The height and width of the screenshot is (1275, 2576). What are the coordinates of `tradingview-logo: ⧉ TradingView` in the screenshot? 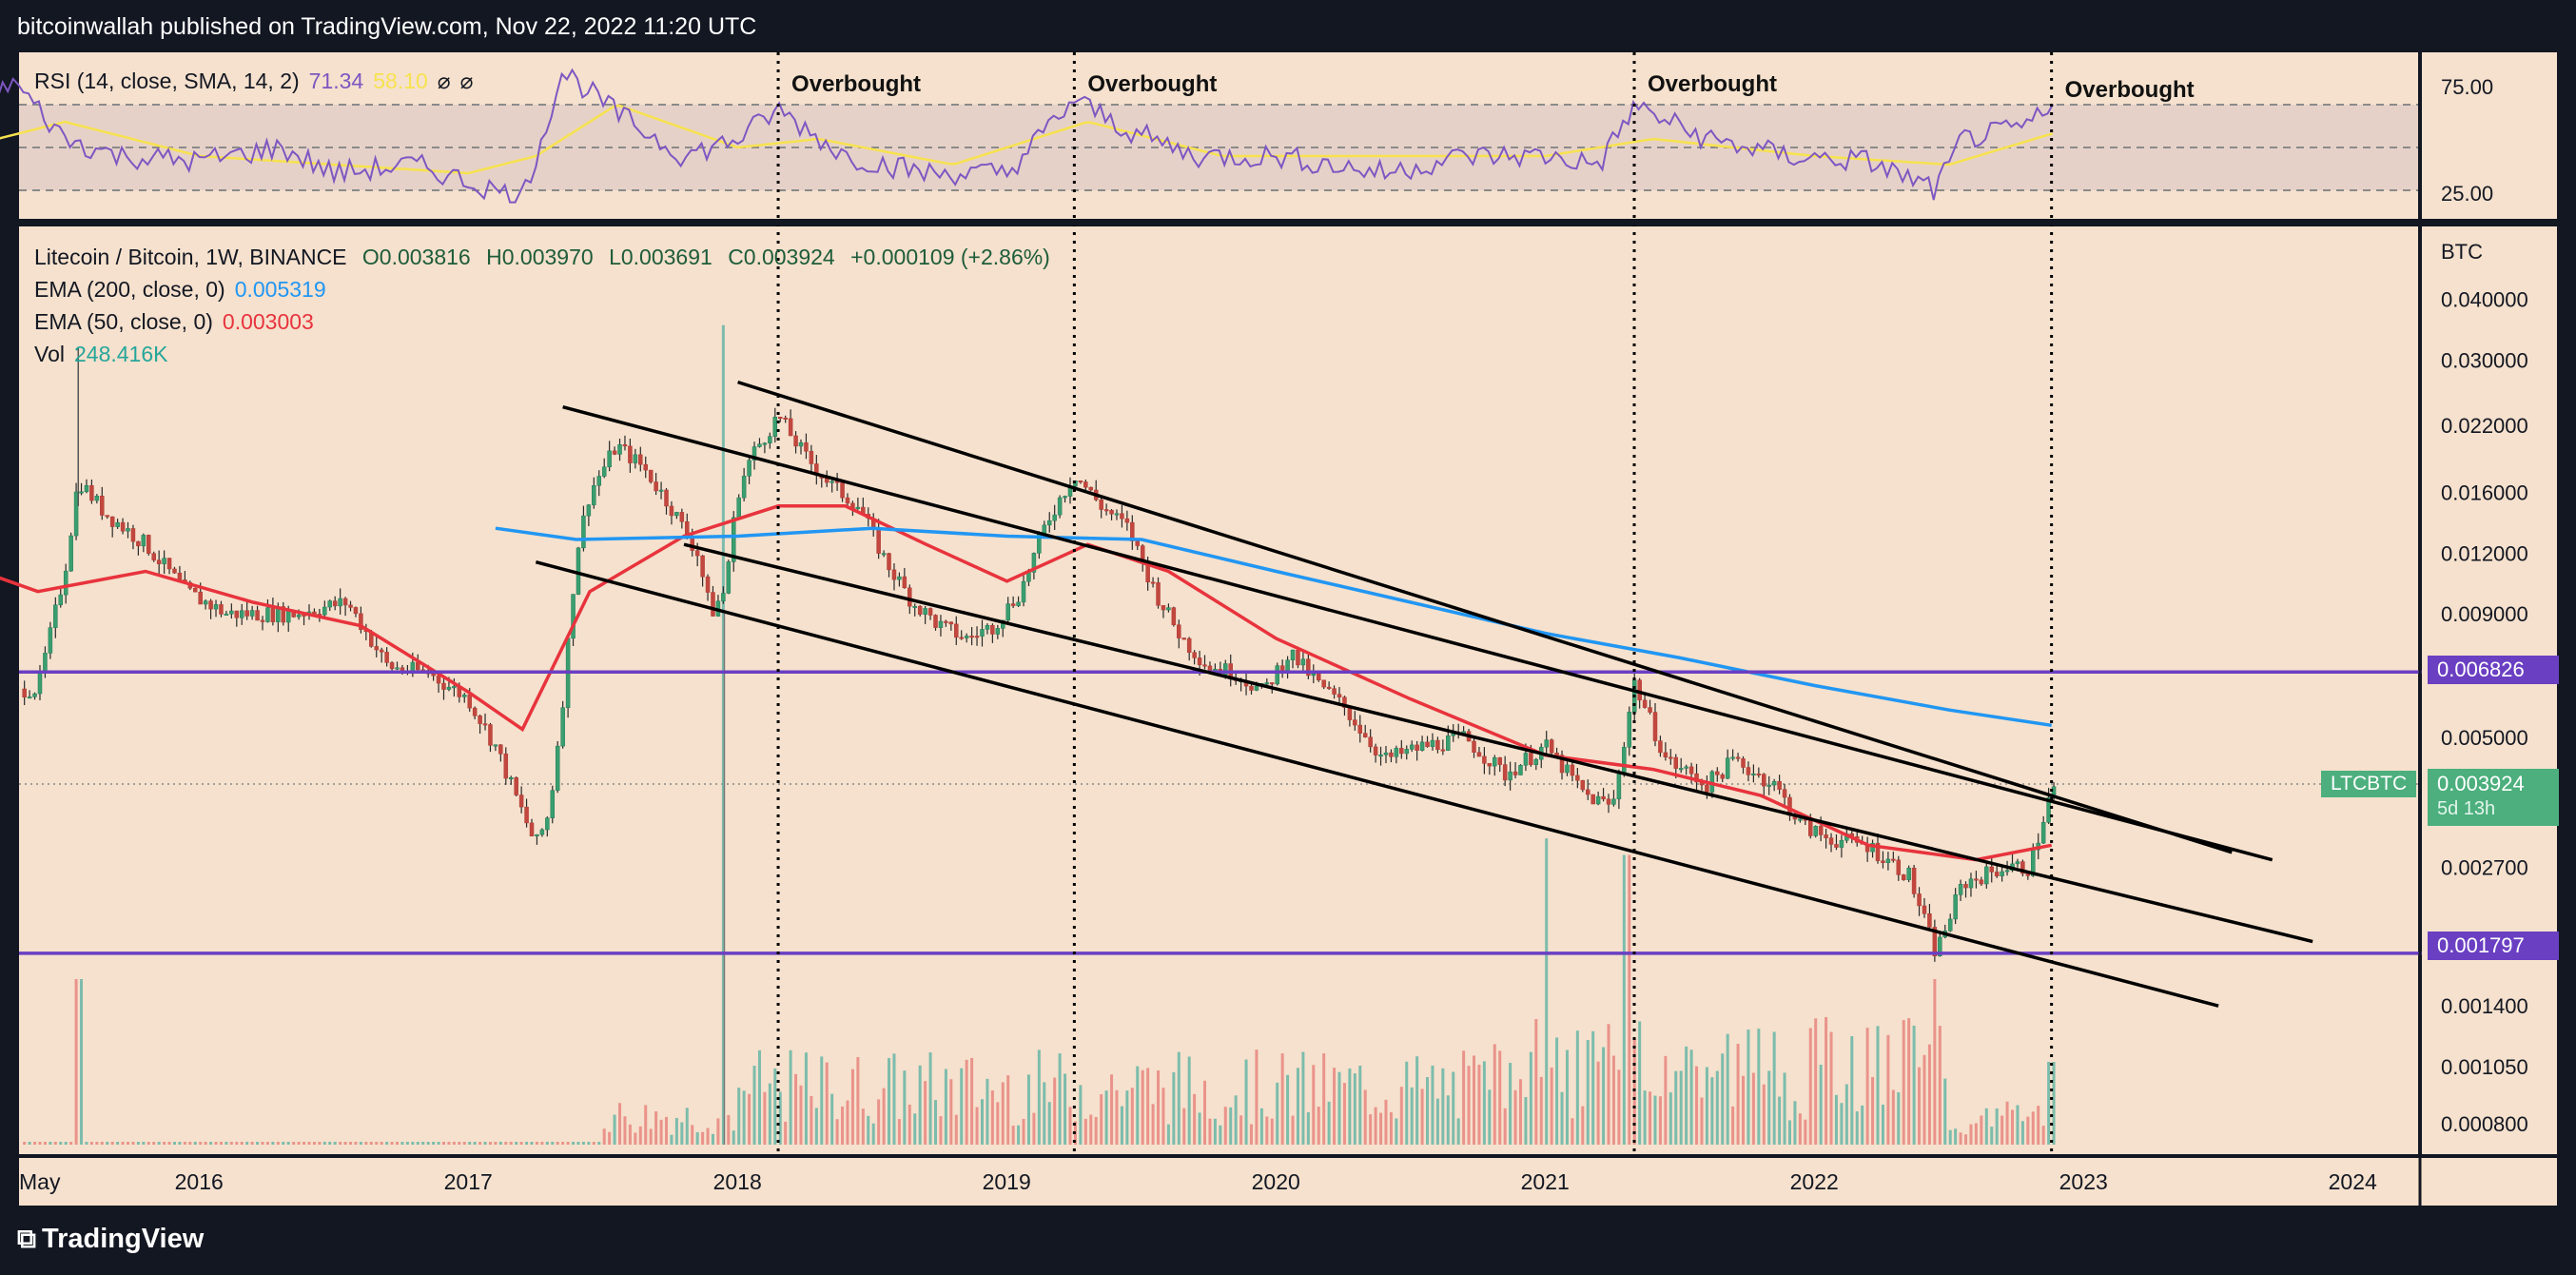 It's located at (111, 1239).